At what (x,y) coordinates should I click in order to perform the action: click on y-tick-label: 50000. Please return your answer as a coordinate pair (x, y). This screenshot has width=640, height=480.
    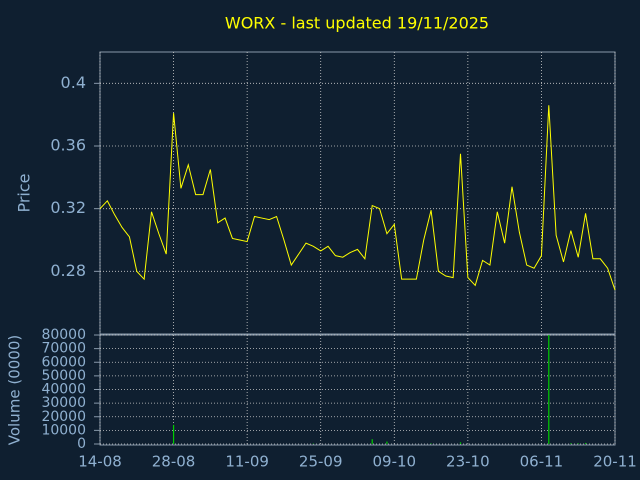
    Looking at the image, I should click on (63, 376).